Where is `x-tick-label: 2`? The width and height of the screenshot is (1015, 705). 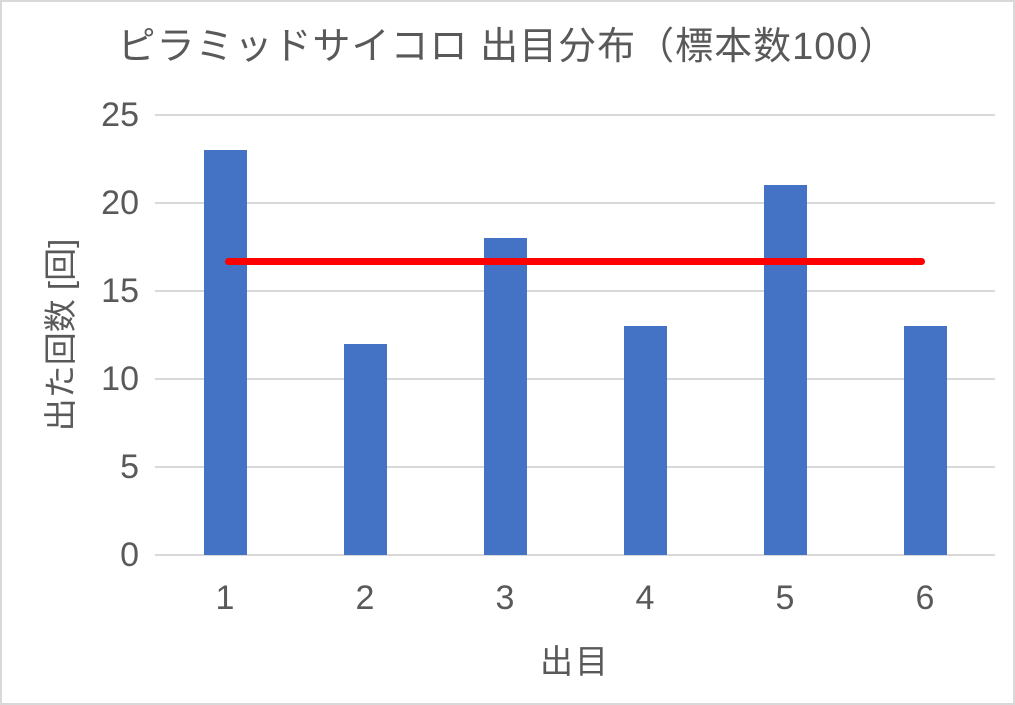 x-tick-label: 2 is located at coordinates (365, 598).